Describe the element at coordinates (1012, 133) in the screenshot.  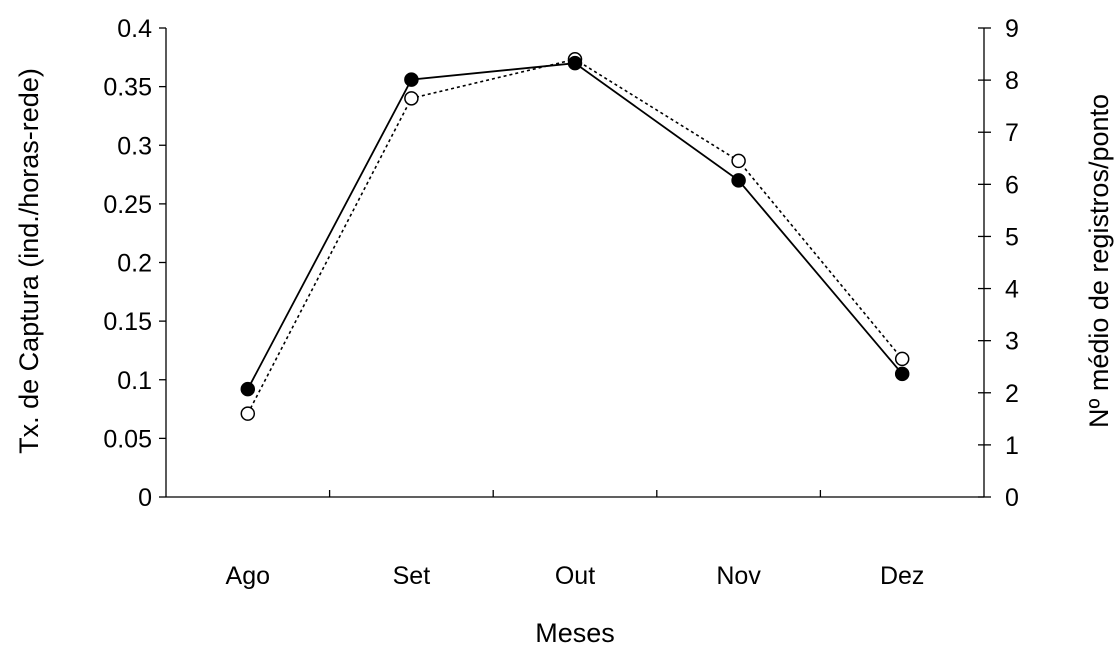
I see `right-y-tick-label: 7` at that location.